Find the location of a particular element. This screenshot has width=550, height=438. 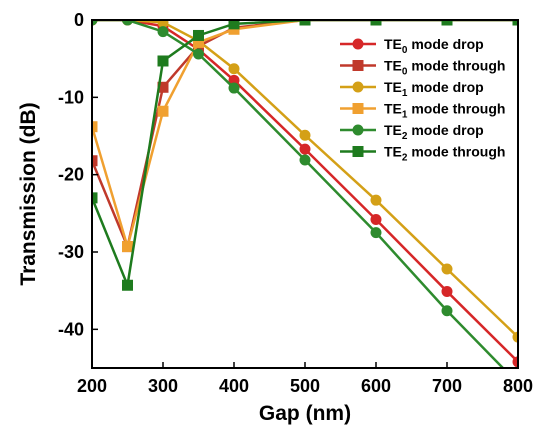

legend-label: TE2 mode through is located at coordinates (444, 154).